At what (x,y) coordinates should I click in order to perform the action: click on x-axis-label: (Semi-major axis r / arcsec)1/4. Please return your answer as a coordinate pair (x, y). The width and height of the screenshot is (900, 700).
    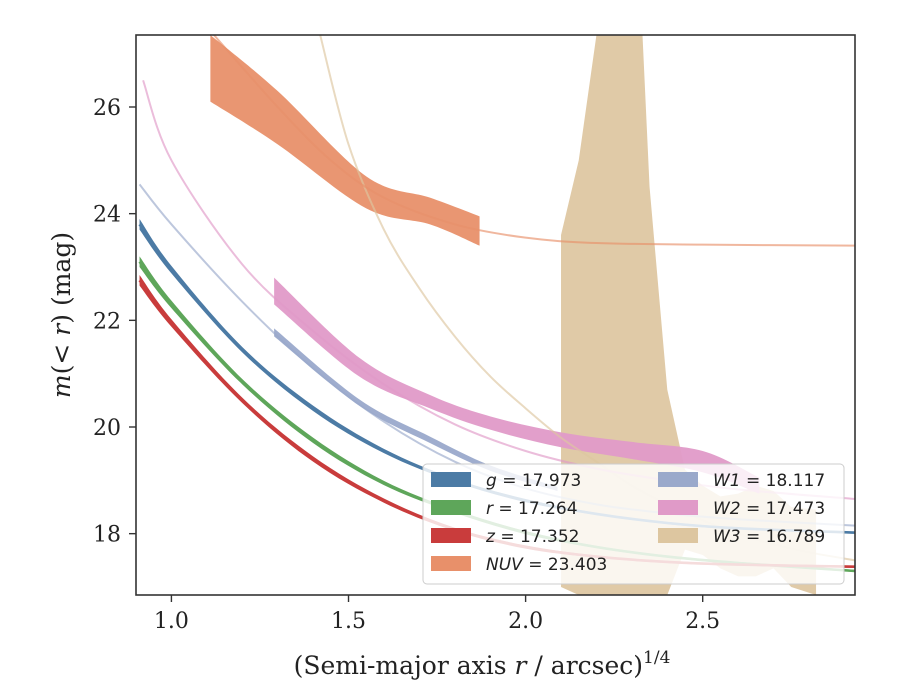
    Looking at the image, I should click on (482, 664).